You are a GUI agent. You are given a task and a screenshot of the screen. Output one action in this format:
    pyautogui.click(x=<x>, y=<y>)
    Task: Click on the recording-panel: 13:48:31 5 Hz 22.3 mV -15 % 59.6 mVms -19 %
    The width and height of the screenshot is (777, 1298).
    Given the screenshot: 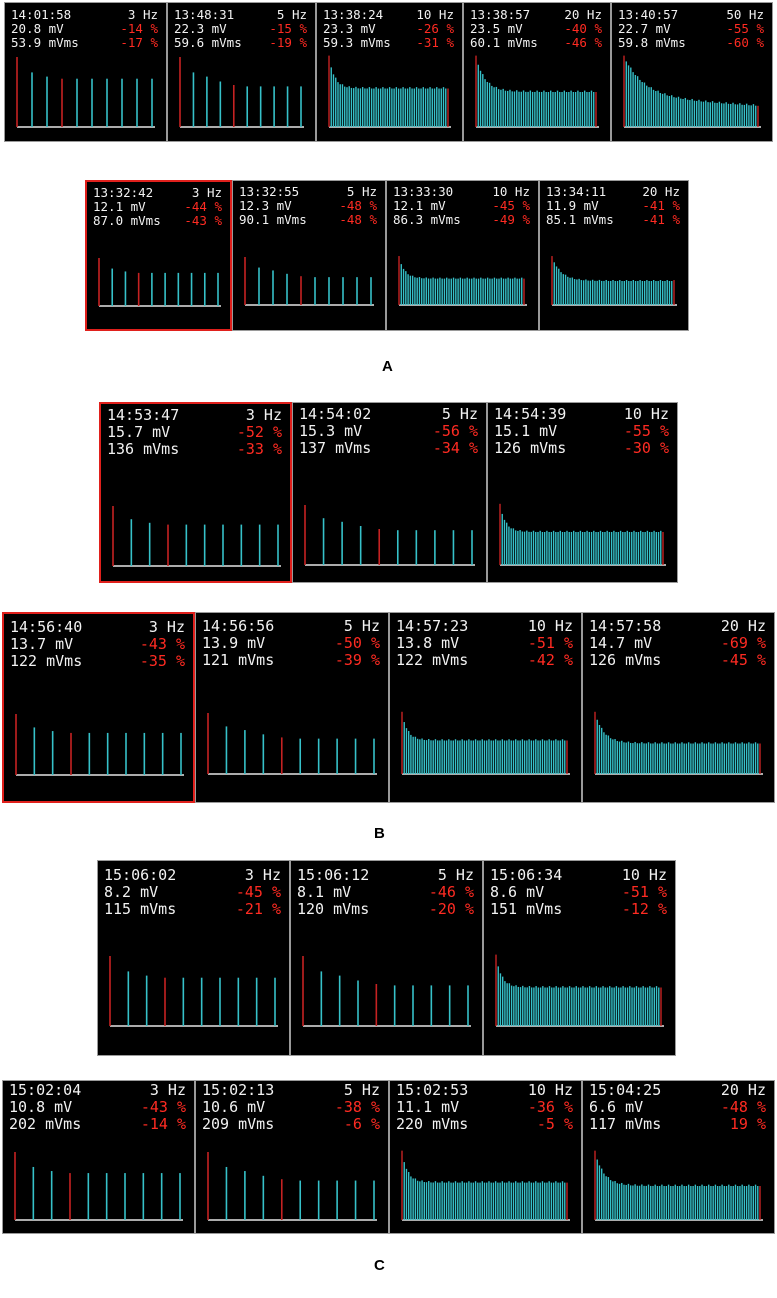 What is the action you would take?
    pyautogui.click(x=241, y=72)
    